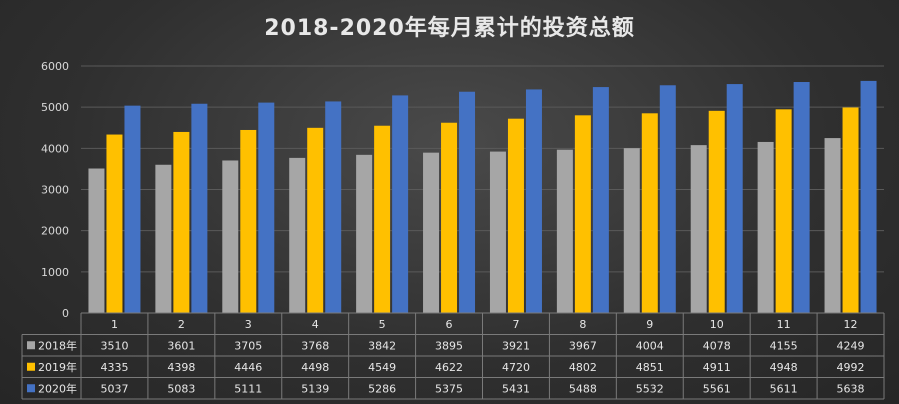  I want to click on data-label: 4720, so click(516, 367).